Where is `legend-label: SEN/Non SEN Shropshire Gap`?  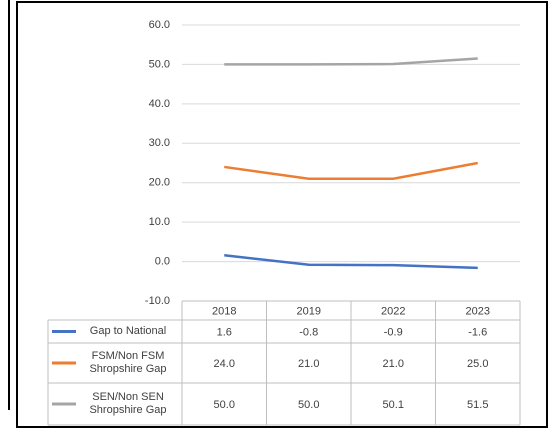
legend-label: SEN/Non SEN Shropshire Gap is located at coordinates (128, 403).